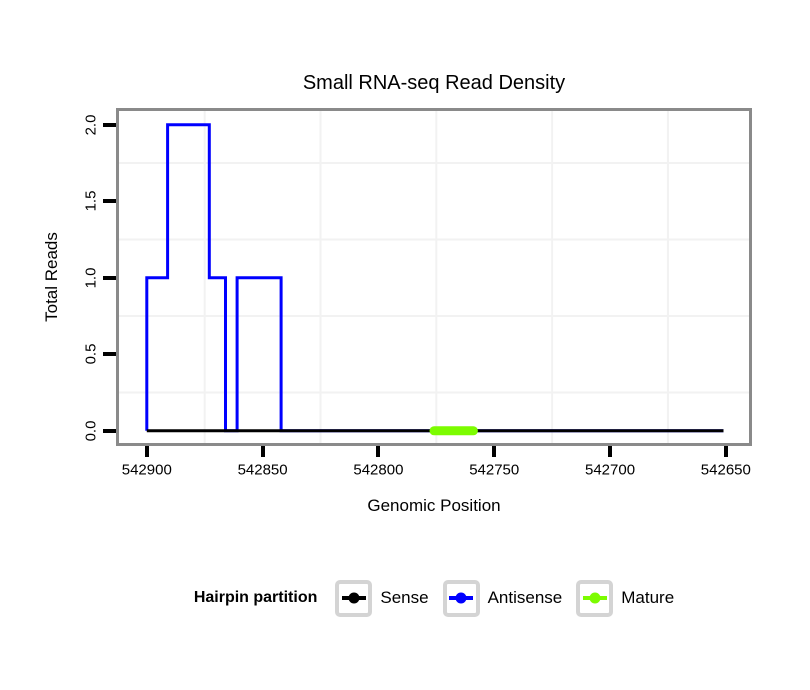 The height and width of the screenshot is (690, 810). What do you see at coordinates (91, 125) in the screenshot?
I see `y-tick-label: 2.0` at bounding box center [91, 125].